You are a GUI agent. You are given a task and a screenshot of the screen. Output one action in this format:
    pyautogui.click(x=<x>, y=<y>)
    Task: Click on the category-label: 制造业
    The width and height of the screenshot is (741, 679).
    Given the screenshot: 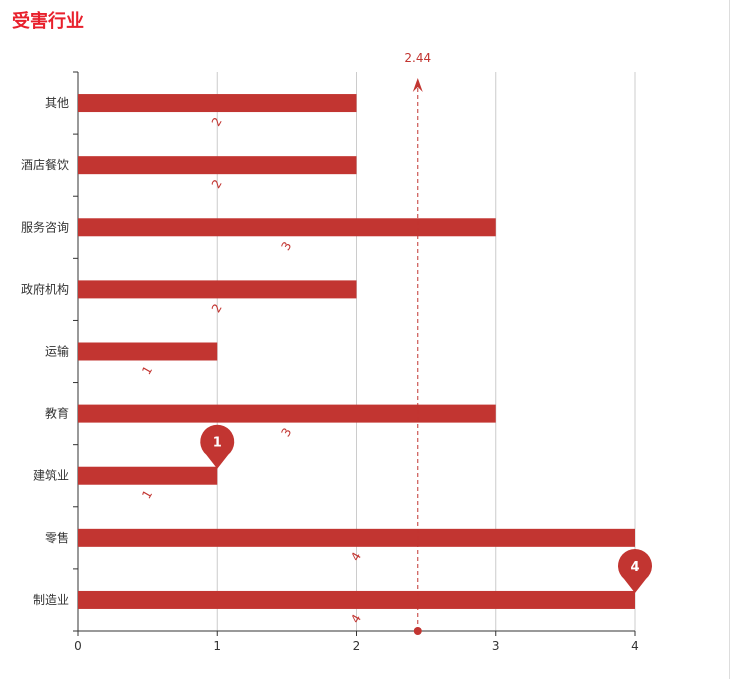 What is the action you would take?
    pyautogui.click(x=51, y=600)
    